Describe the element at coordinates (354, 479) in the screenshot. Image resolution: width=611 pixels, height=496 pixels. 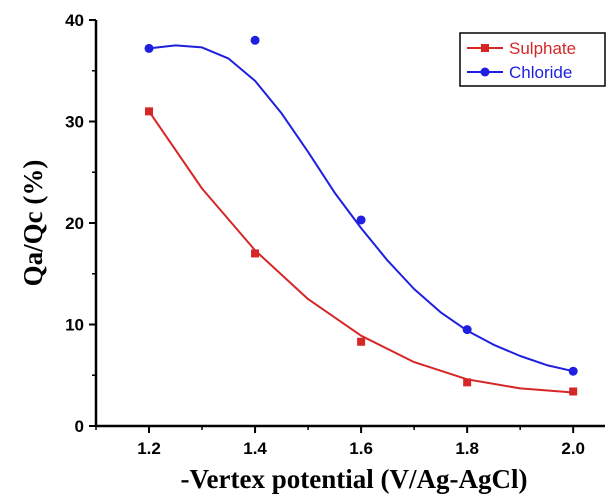
I see `x-axis-title: -Vertex potential (V/Ag-AgCl)` at that location.